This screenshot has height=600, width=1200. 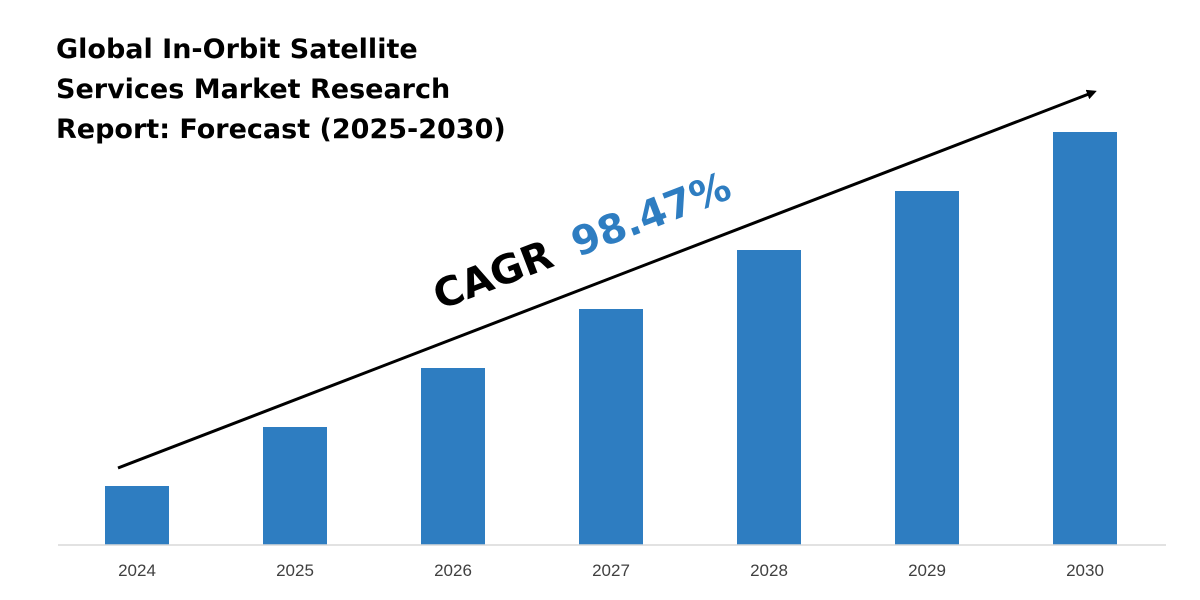 What do you see at coordinates (1085, 338) in the screenshot?
I see `bar-2030` at bounding box center [1085, 338].